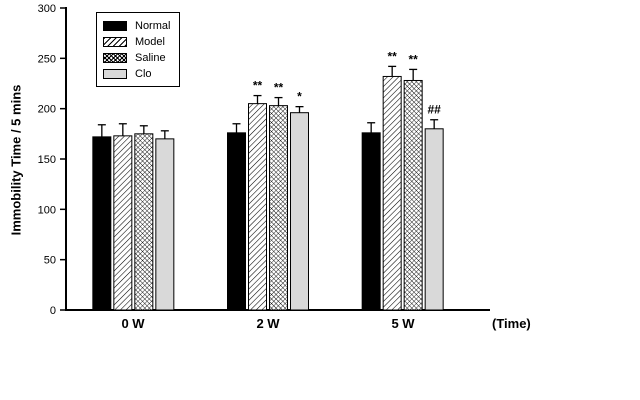  What do you see at coordinates (47, 110) in the screenshot?
I see `y-tick-label: 200` at bounding box center [47, 110].